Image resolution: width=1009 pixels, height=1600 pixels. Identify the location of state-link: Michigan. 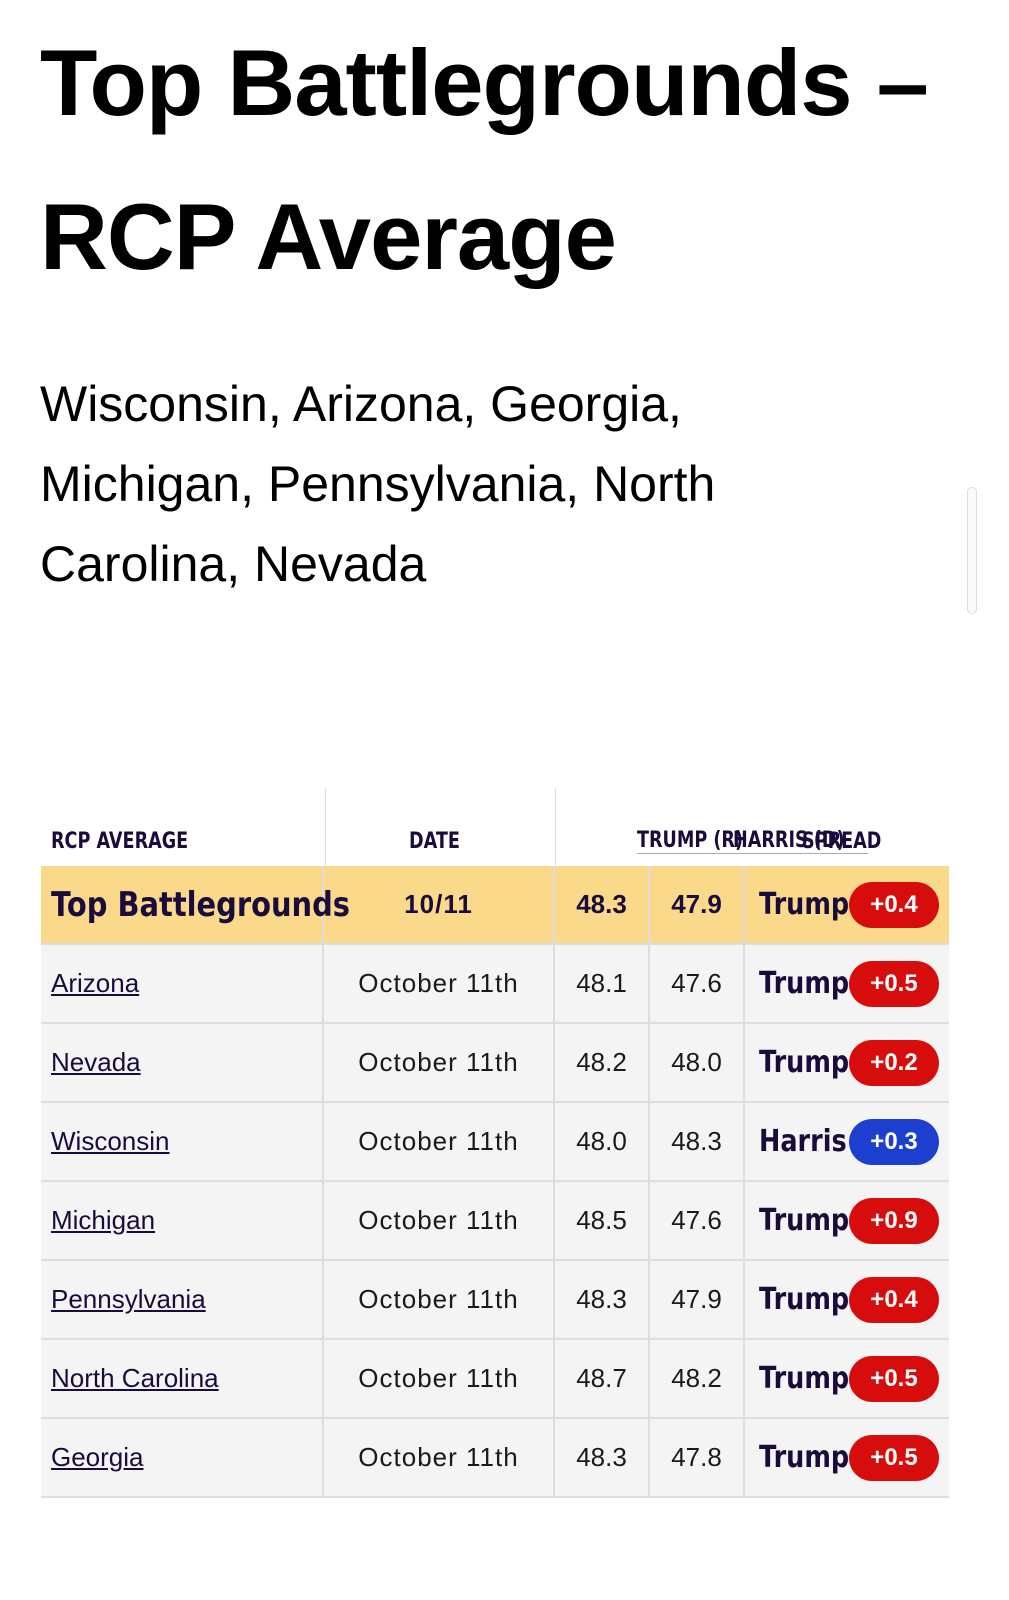
(103, 1220).